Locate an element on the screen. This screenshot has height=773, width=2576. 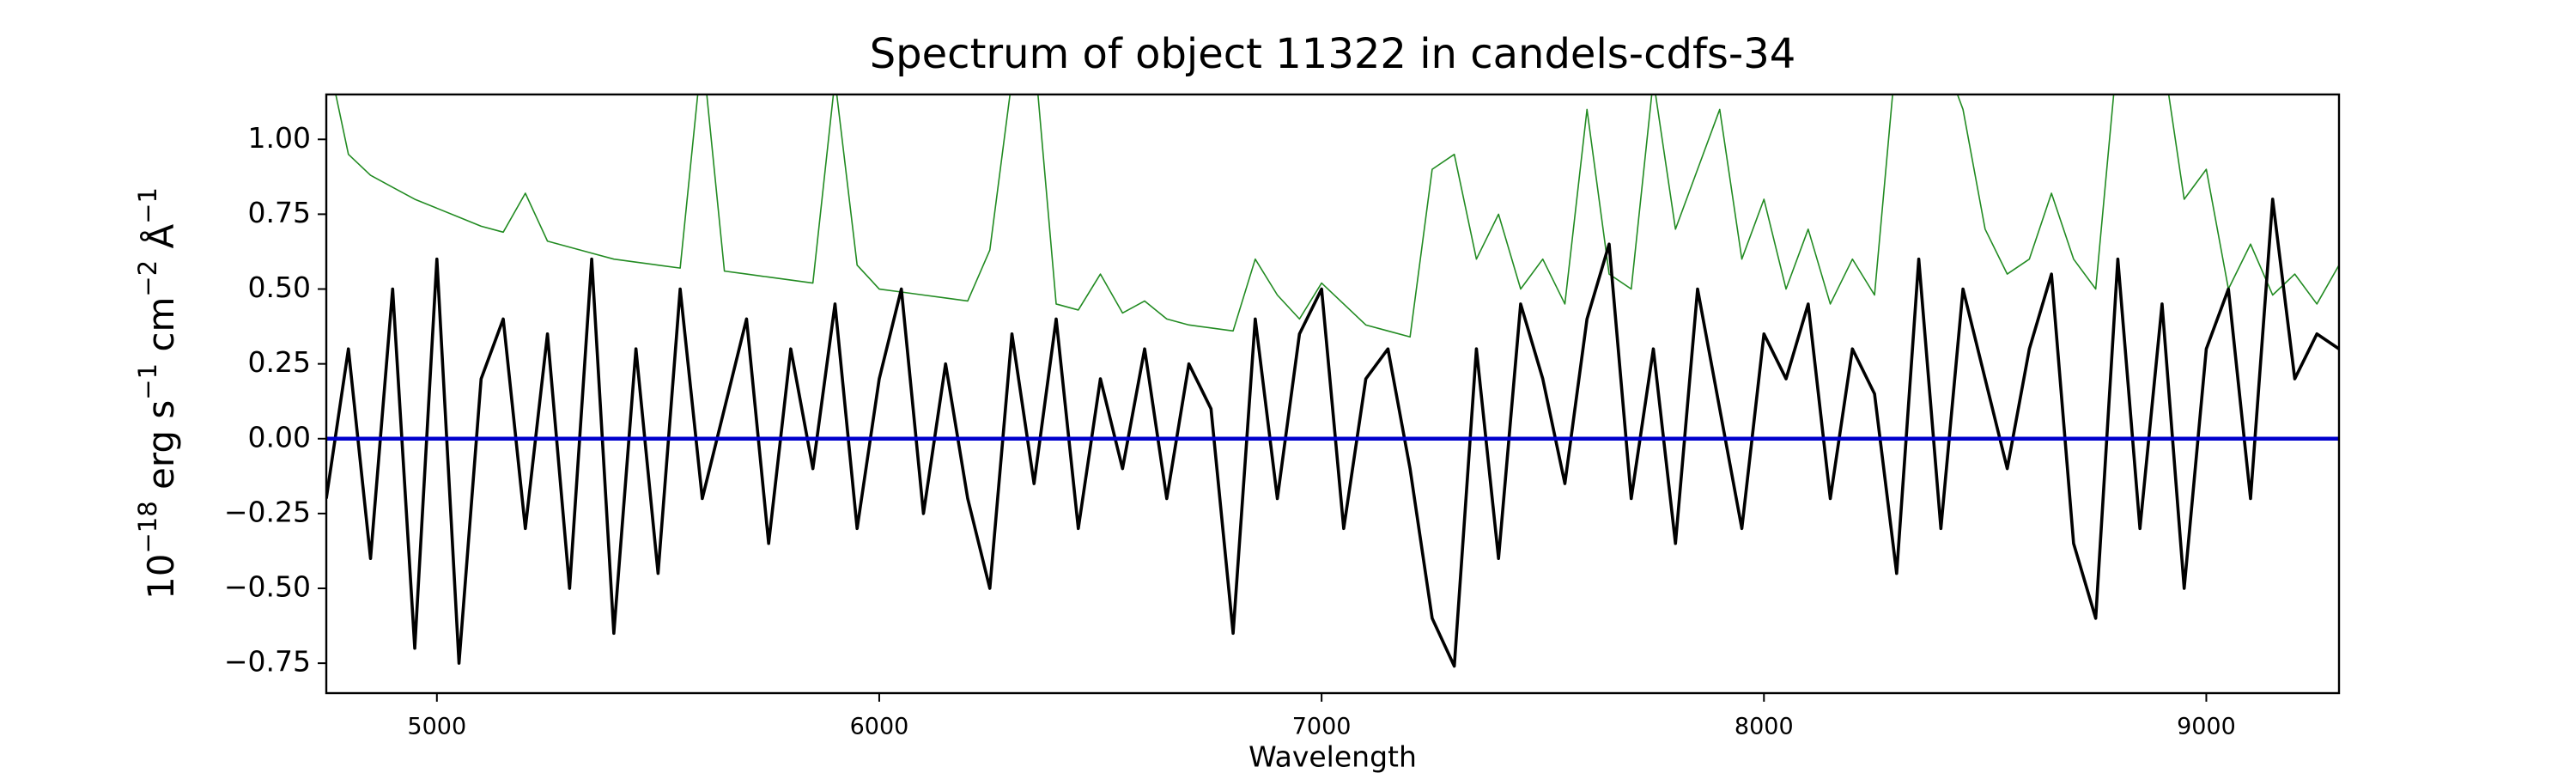
x-tick-label: 9000 is located at coordinates (2207, 727).